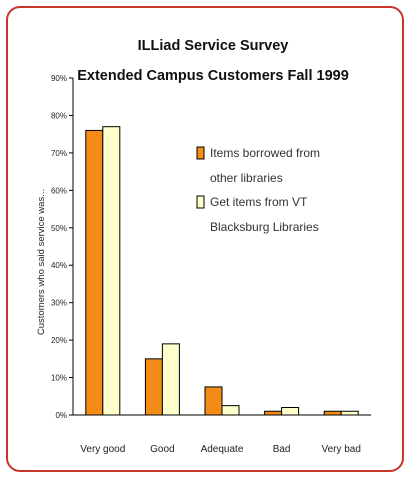  What do you see at coordinates (162, 449) in the screenshot?
I see `x-tick-label: Good` at bounding box center [162, 449].